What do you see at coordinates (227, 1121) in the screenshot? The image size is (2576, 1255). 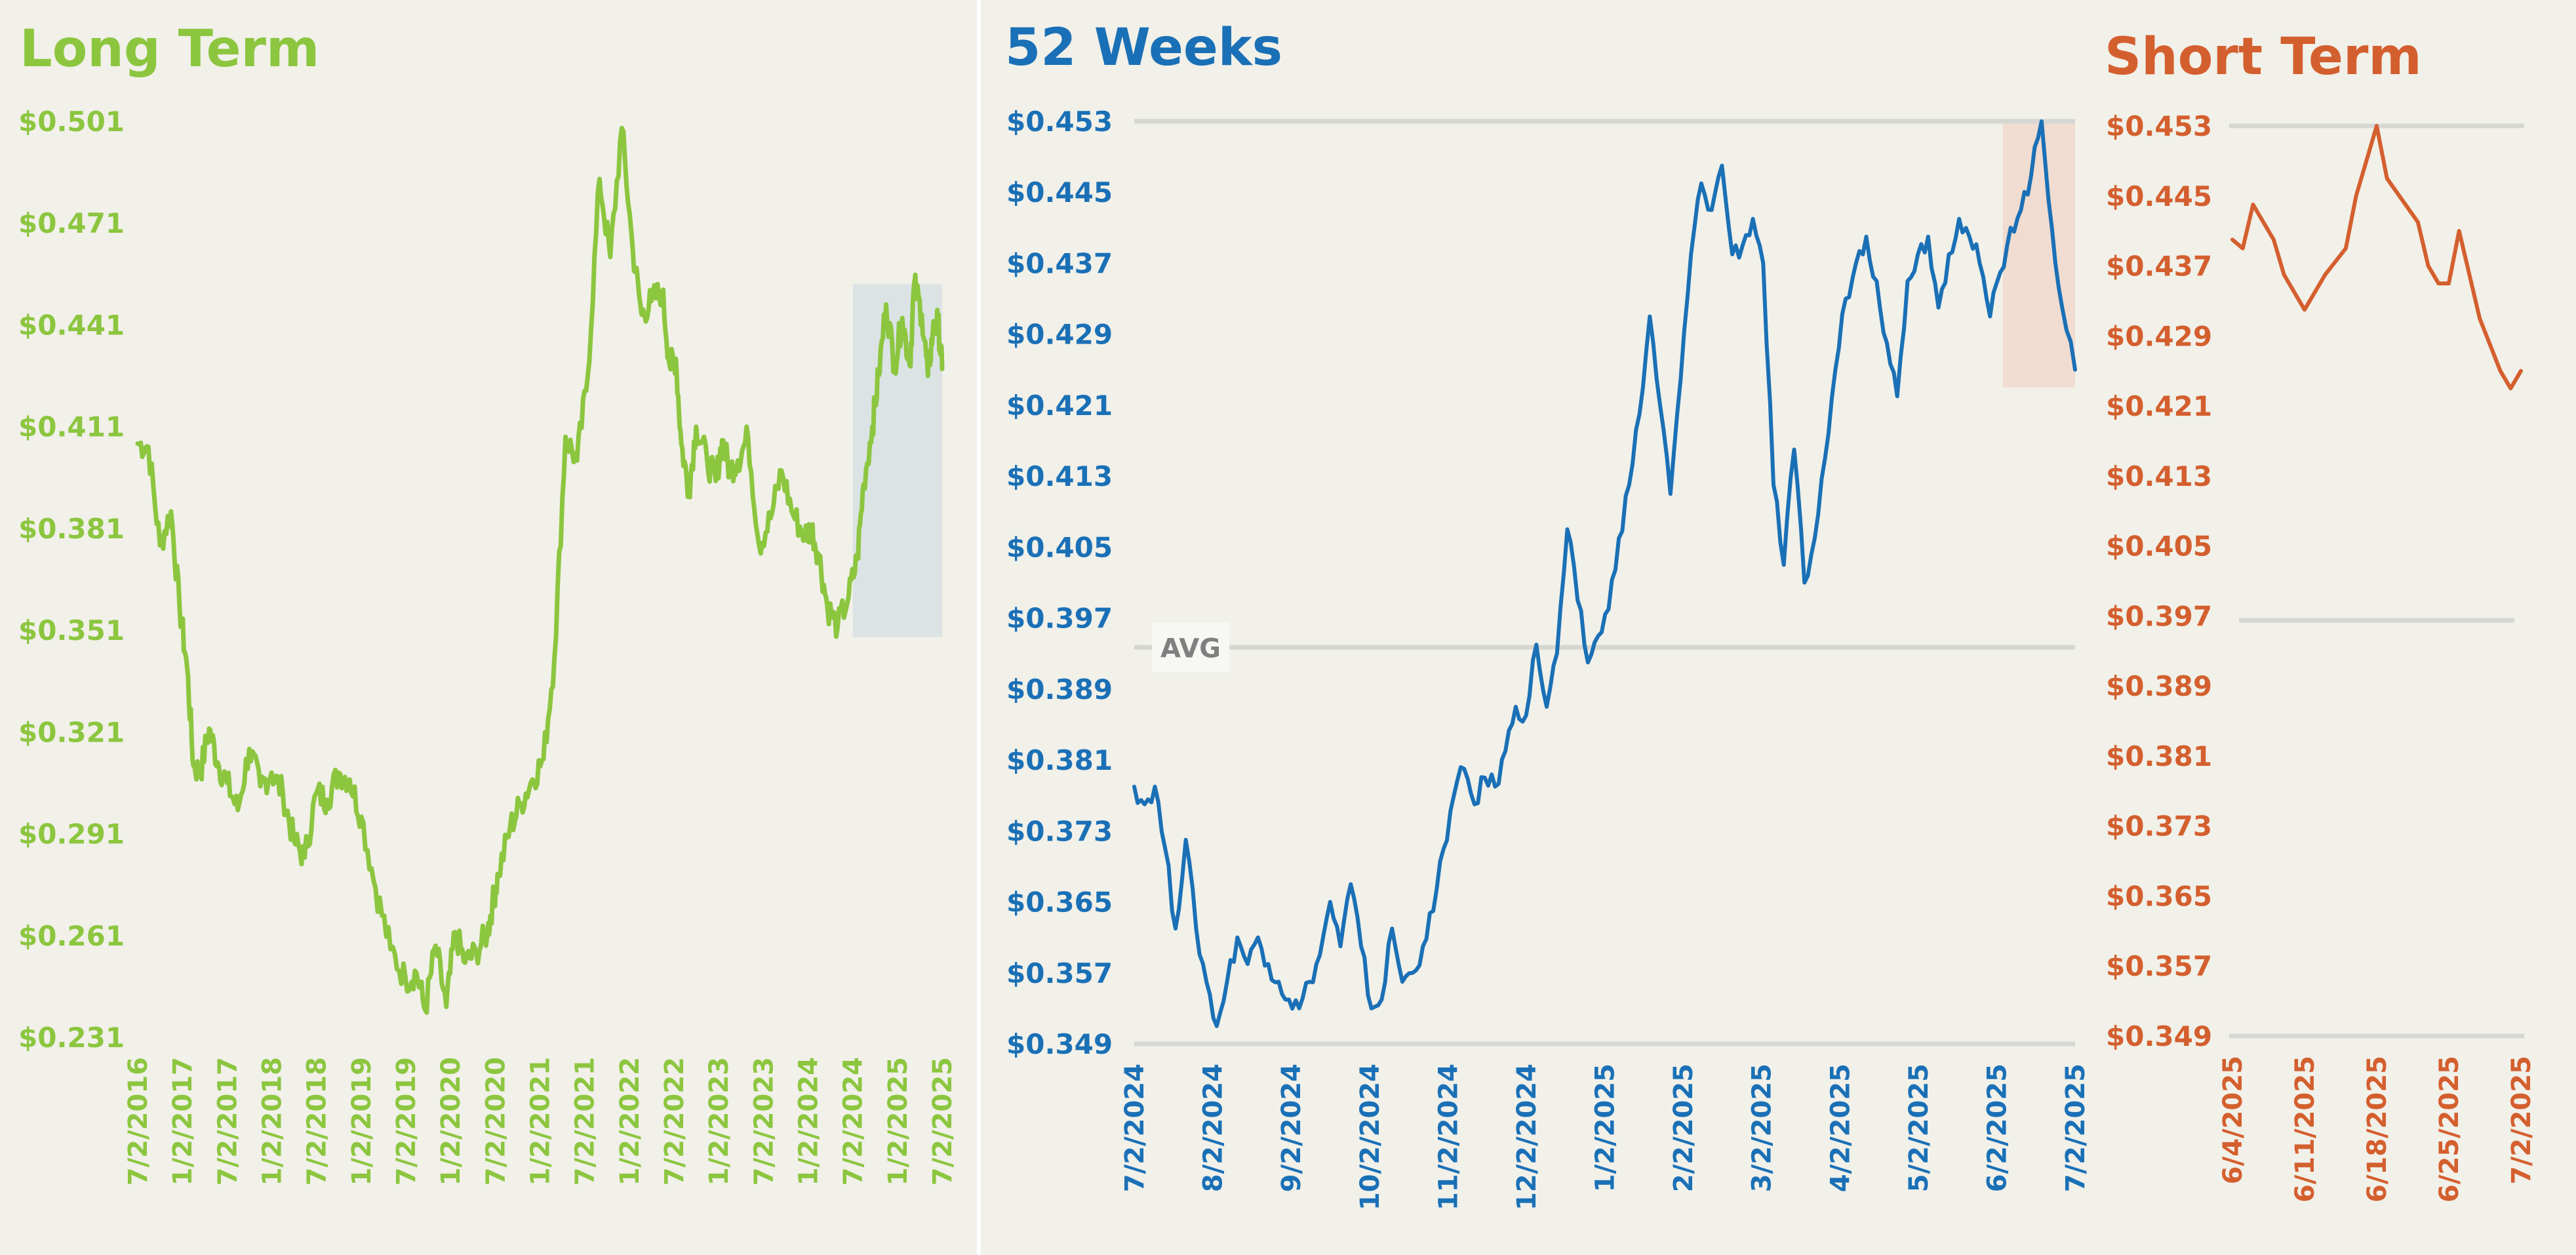 I see `long-term-x-tick-label: 7/2/2017` at bounding box center [227, 1121].